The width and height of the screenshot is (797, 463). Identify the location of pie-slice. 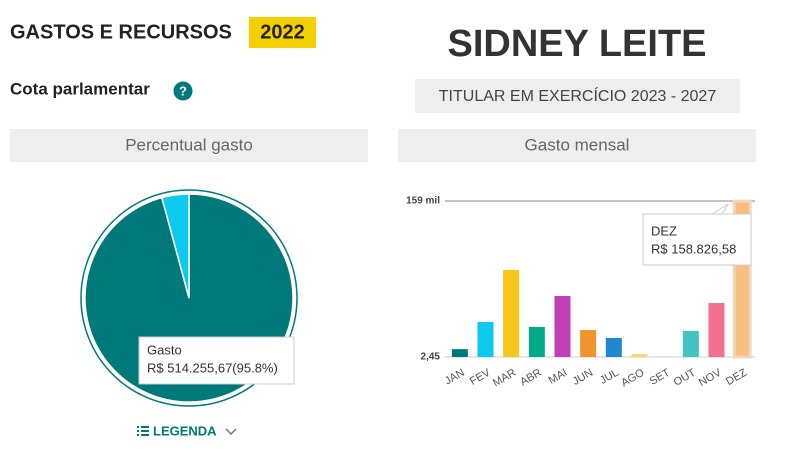
(175, 246).